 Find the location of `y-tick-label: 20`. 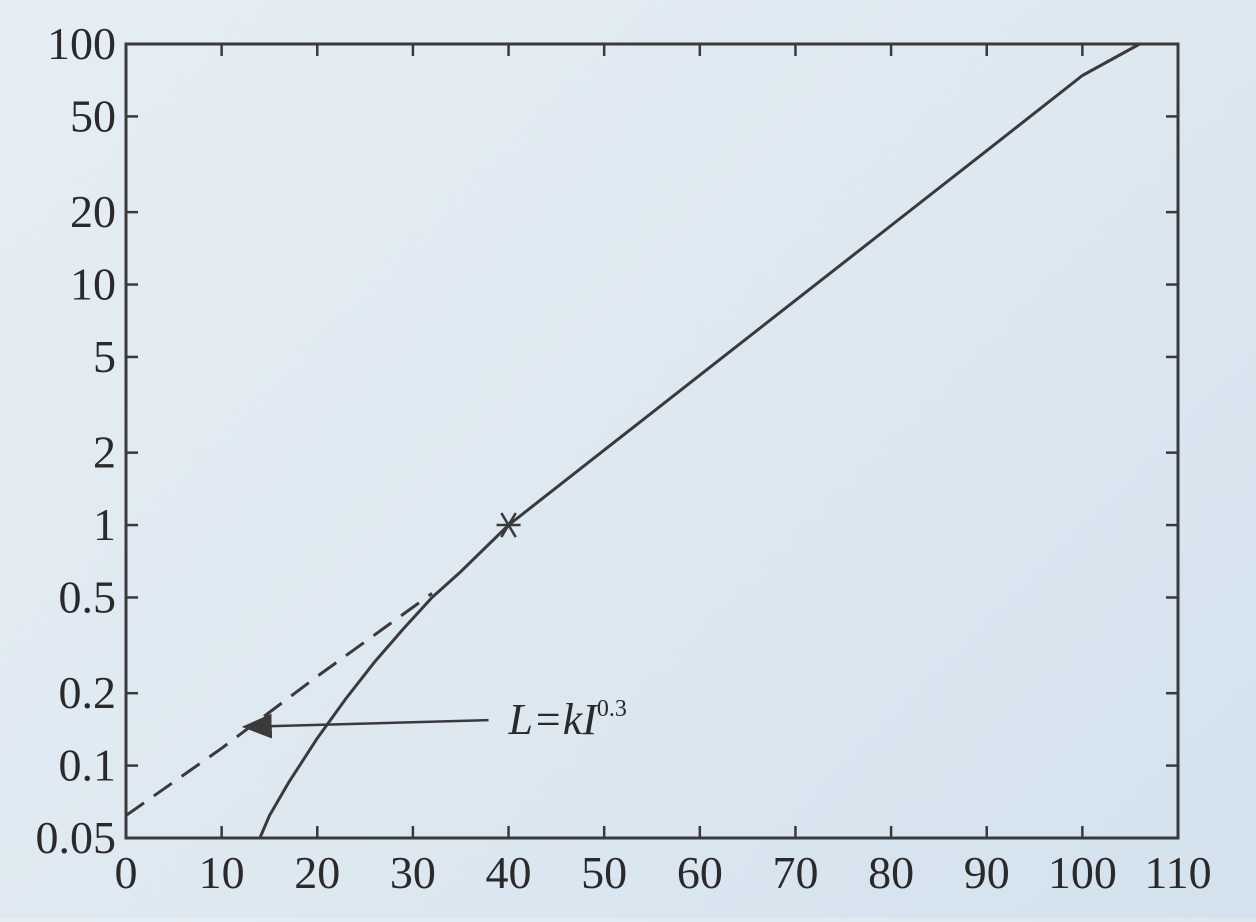

y-tick-label: 20 is located at coordinates (93, 211).